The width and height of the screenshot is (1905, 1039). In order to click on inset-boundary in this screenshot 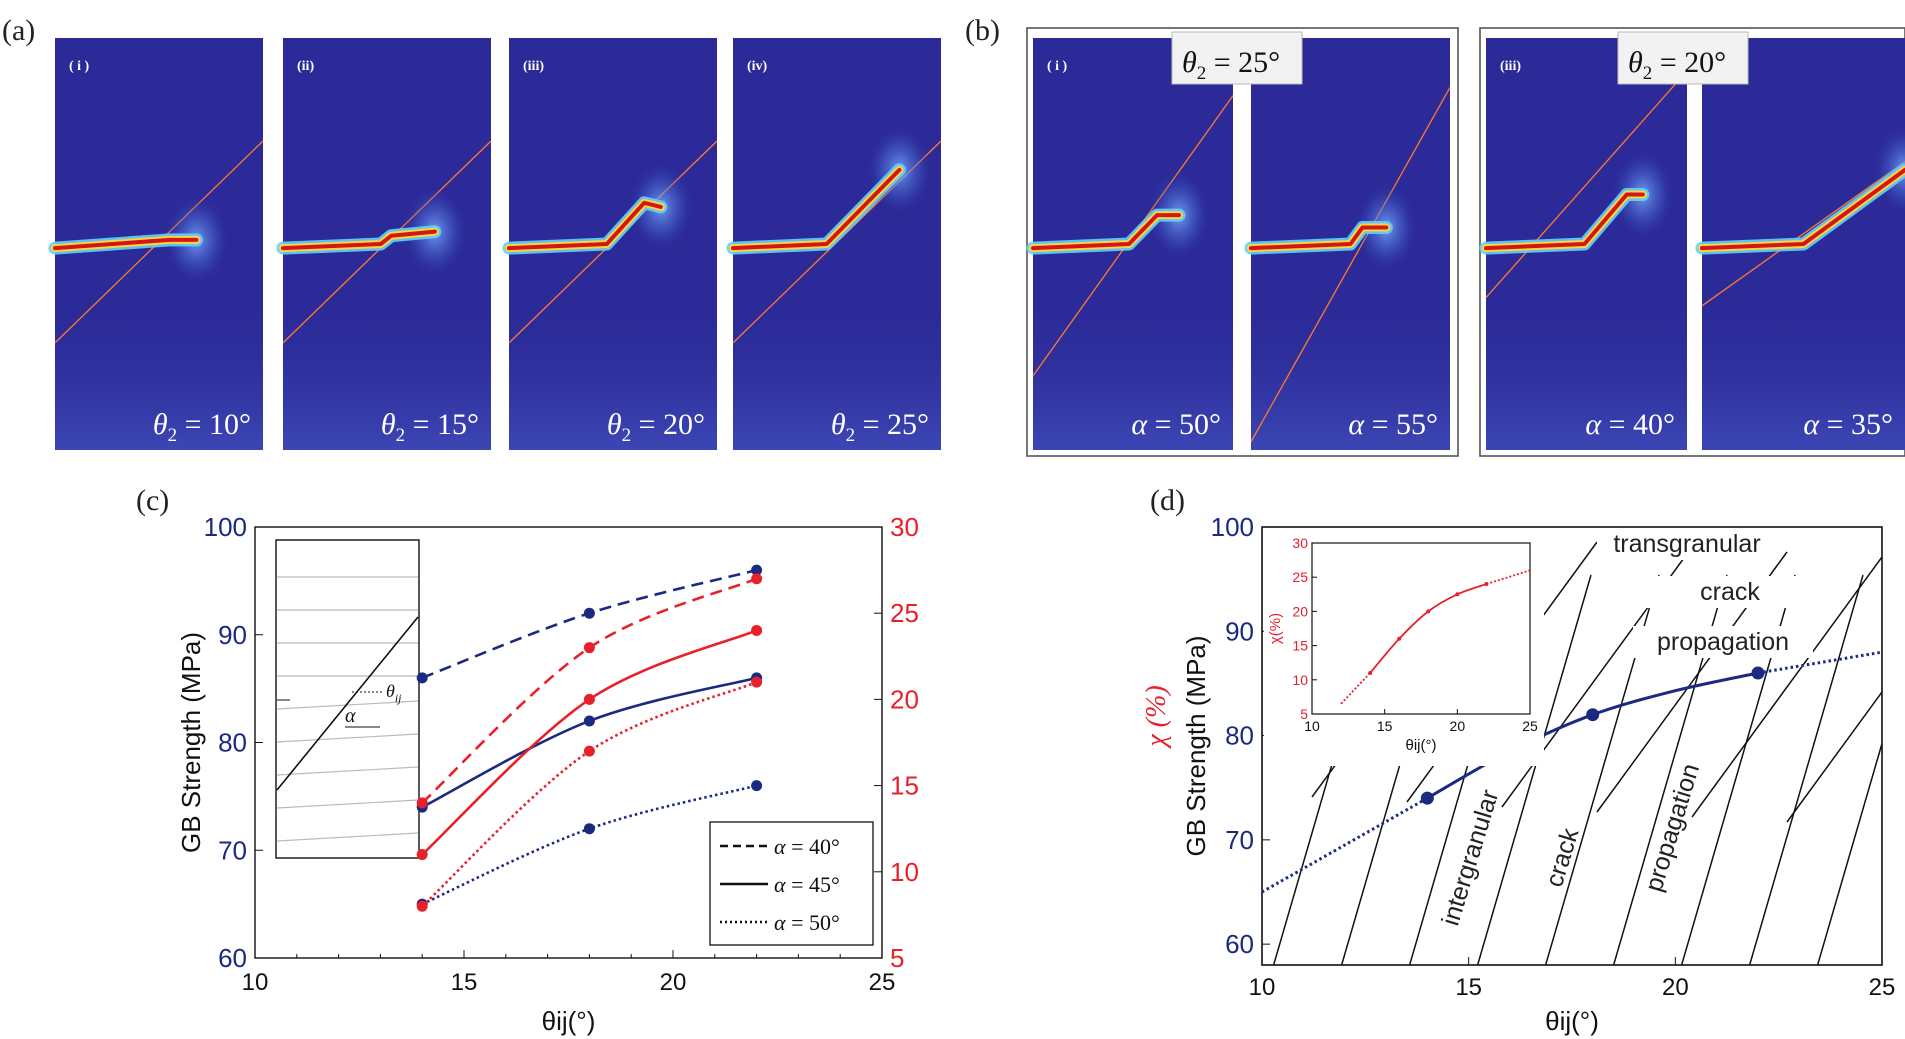, I will do `click(347, 703)`.